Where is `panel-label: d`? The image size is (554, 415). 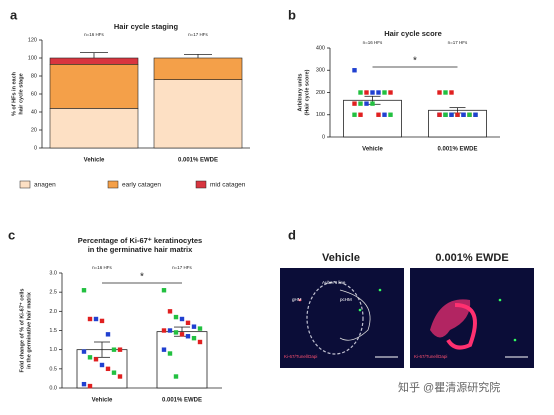
panel-label: d is located at coordinates (292, 234).